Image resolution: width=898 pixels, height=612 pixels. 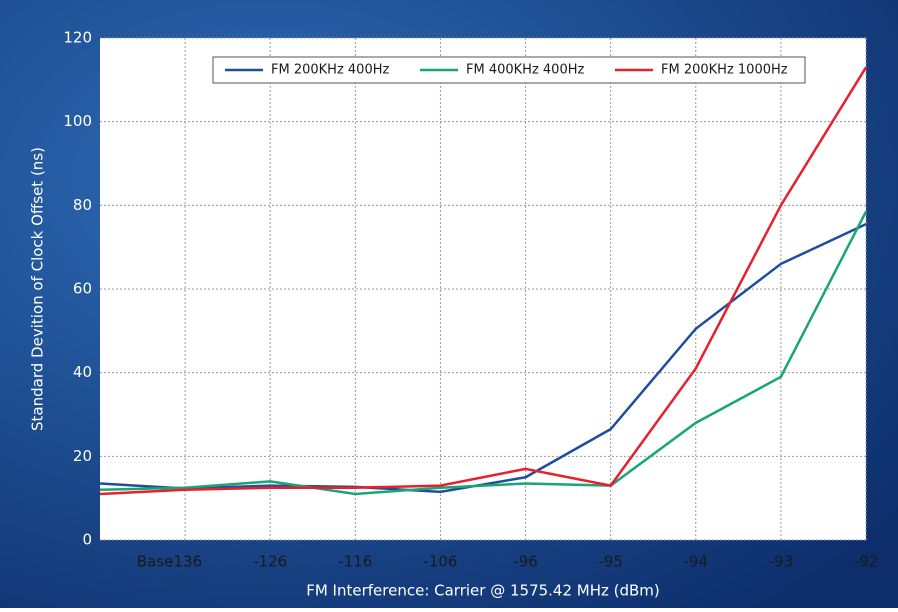 I want to click on y-tick-label: 100, so click(x=77, y=121).